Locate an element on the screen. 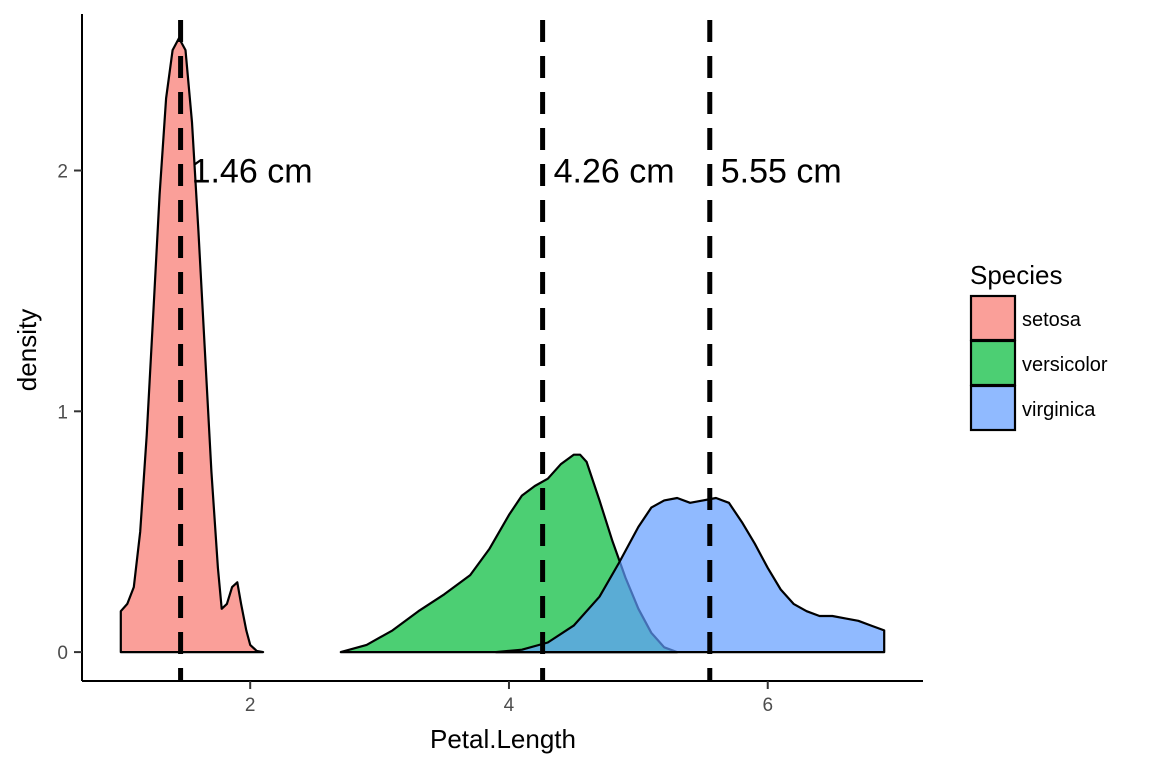 This screenshot has height=768, width=1152. legend-swatch-virginica is located at coordinates (993, 408).